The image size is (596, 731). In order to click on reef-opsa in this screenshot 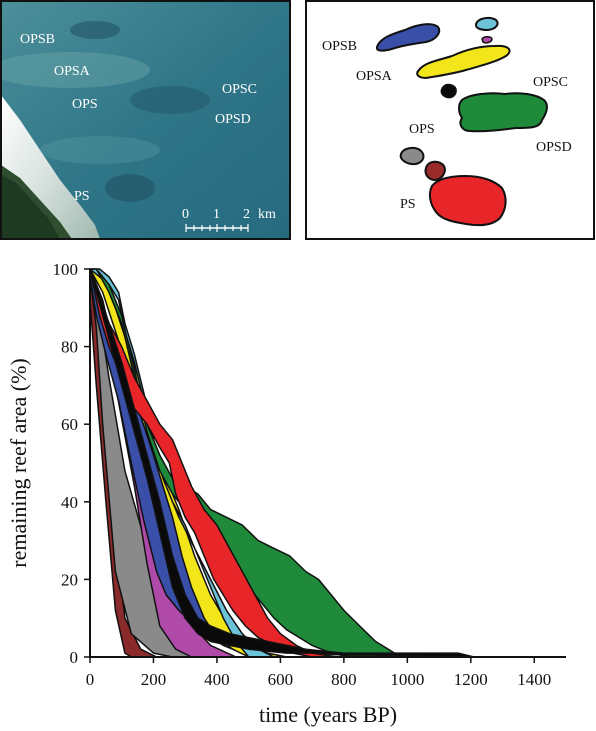, I will do `click(463, 62)`.